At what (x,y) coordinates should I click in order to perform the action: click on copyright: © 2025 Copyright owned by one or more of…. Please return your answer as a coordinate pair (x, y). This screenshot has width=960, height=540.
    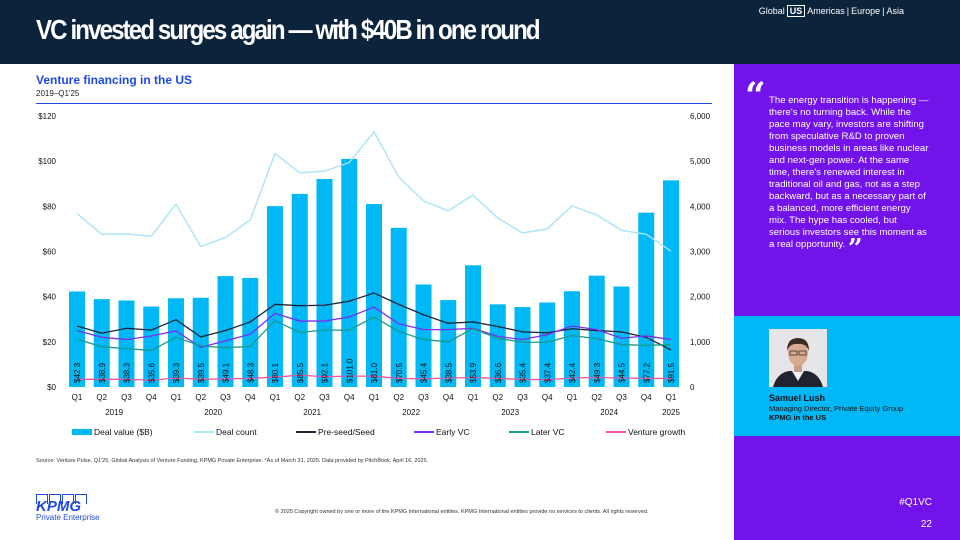
    Looking at the image, I should click on (462, 512).